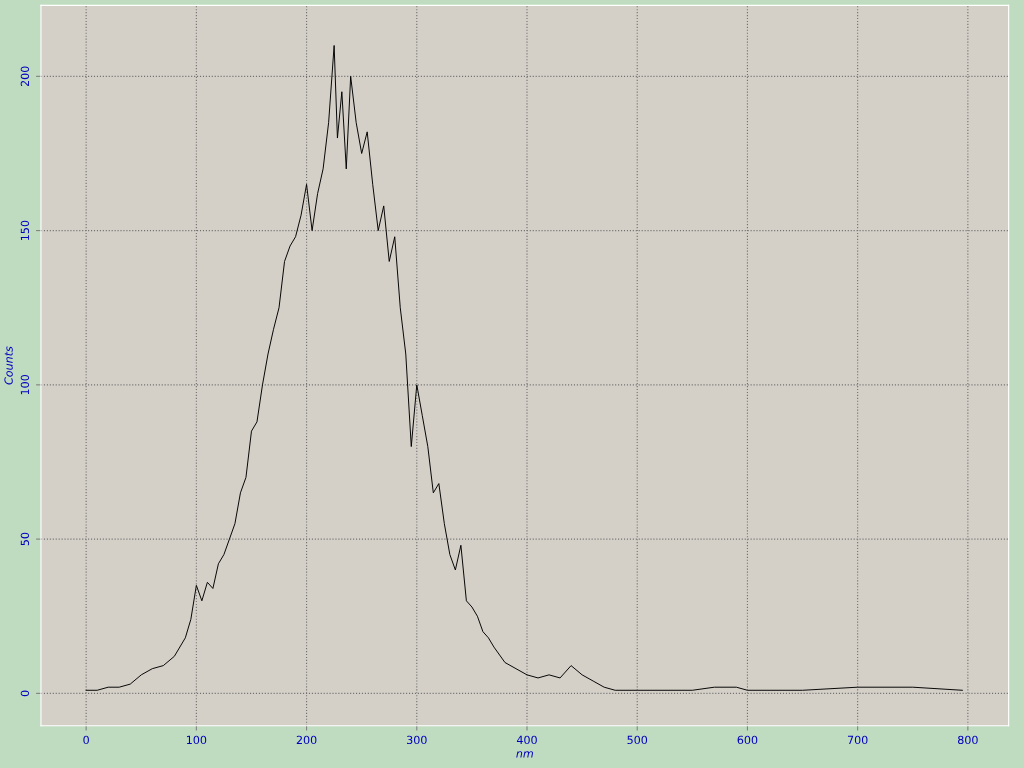 The image size is (1024, 768). I want to click on x-tick-label: 200, so click(306, 740).